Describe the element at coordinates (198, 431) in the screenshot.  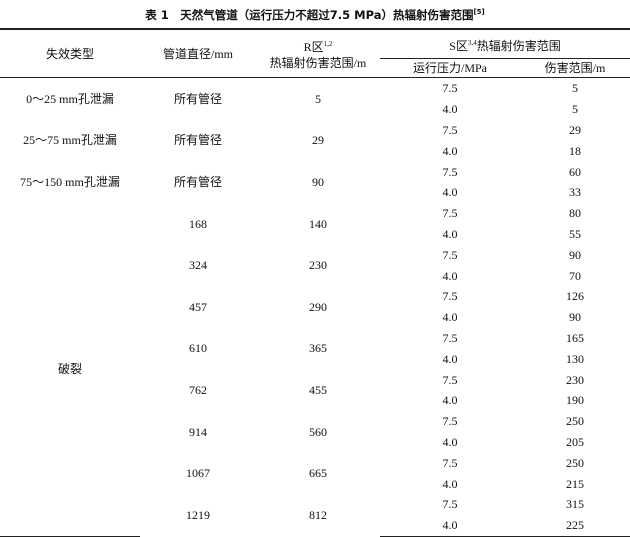
I see `diameter-cell: 914` at that location.